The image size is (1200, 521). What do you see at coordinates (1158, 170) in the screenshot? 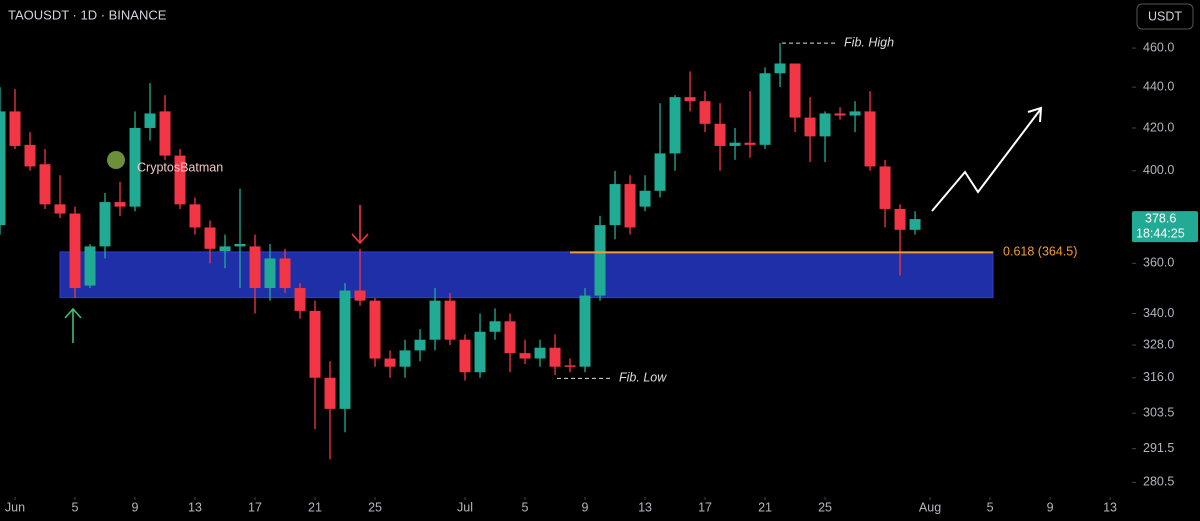
I see `y-tick-label: 400.0` at bounding box center [1158, 170].